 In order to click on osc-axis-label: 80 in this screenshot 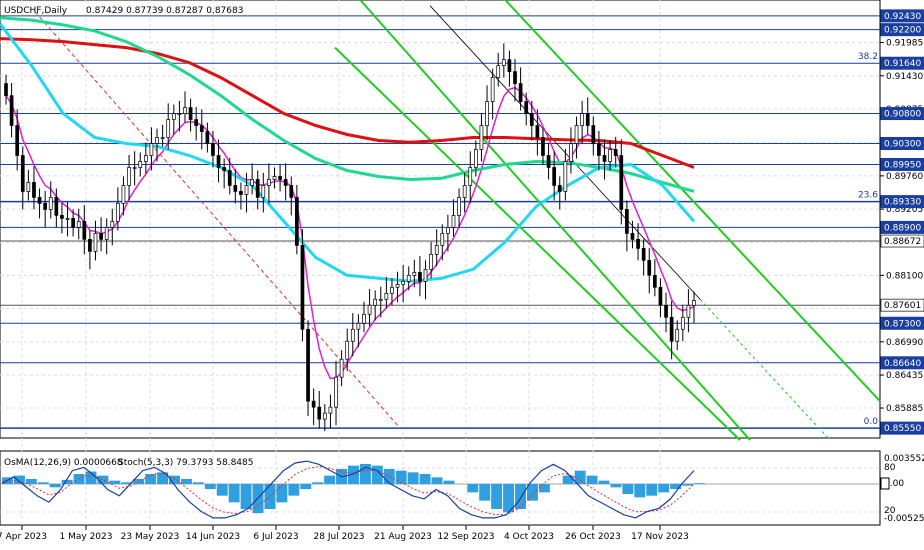, I will do `click(890, 468)`.